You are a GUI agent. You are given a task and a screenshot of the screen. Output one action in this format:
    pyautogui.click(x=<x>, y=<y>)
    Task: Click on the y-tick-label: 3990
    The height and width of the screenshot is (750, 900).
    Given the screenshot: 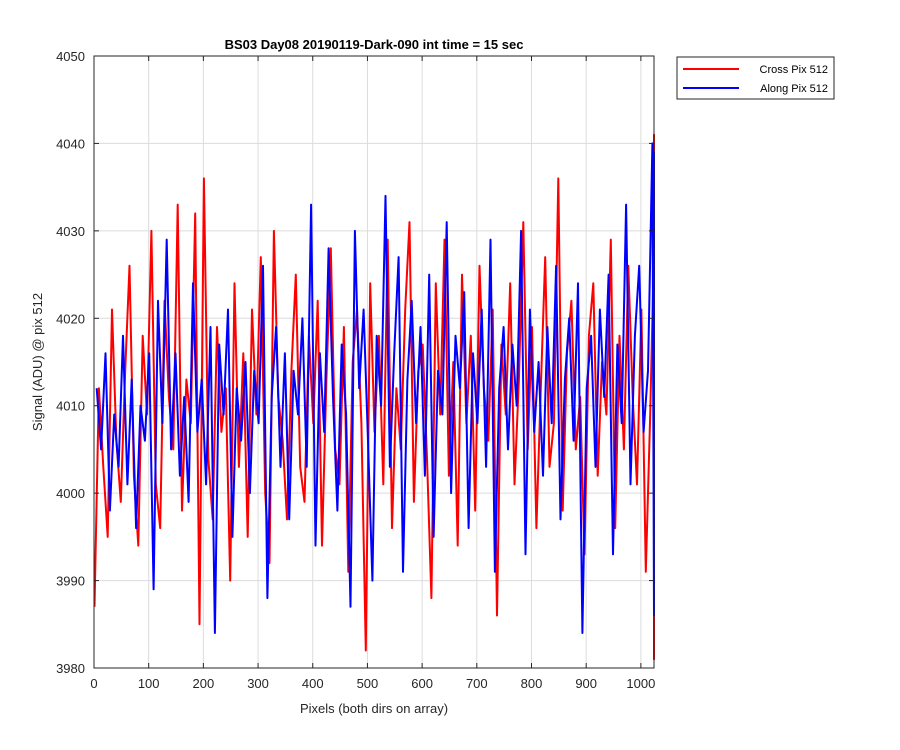 What is the action you would take?
    pyautogui.click(x=70, y=581)
    